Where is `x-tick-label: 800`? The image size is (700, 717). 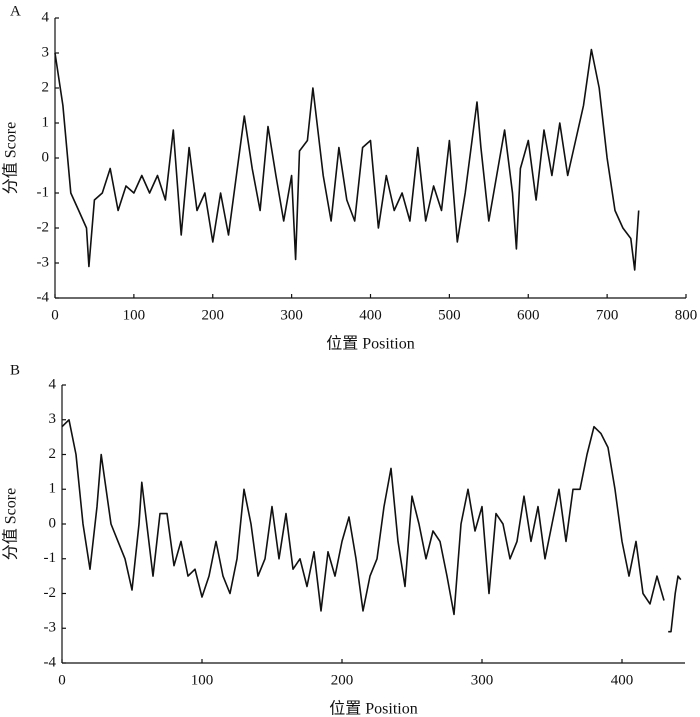
x-tick-label: 800 is located at coordinates (686, 315).